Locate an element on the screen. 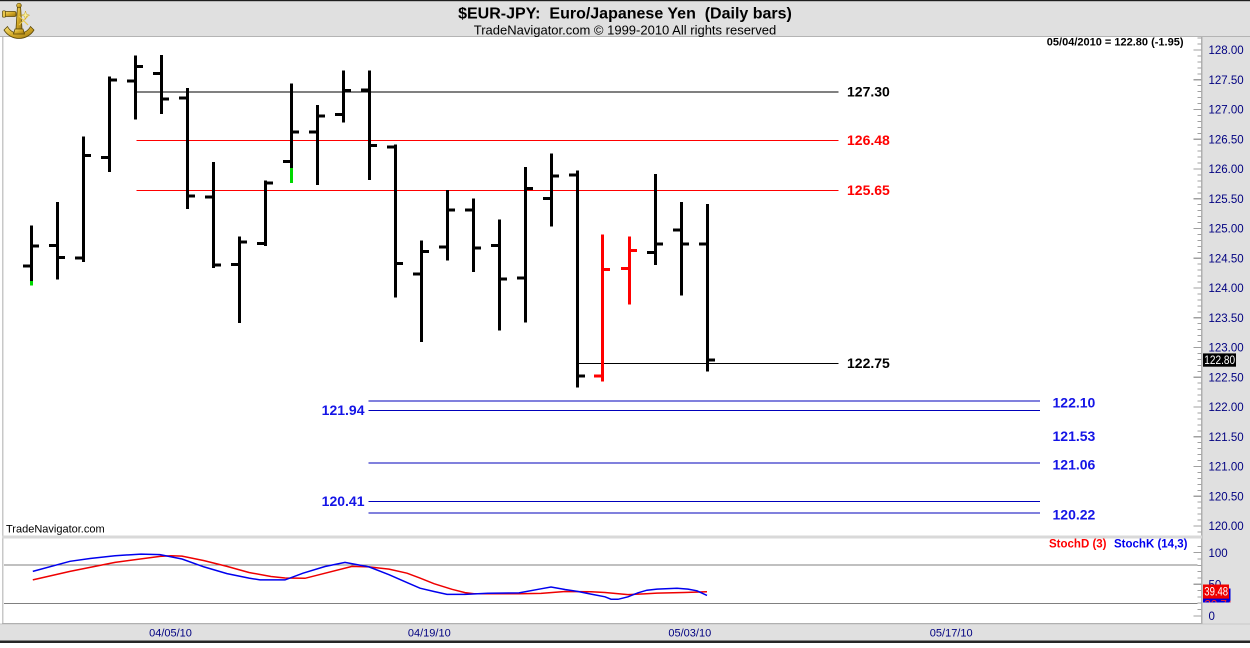  svg-text: 39.48 is located at coordinates (1216, 592).